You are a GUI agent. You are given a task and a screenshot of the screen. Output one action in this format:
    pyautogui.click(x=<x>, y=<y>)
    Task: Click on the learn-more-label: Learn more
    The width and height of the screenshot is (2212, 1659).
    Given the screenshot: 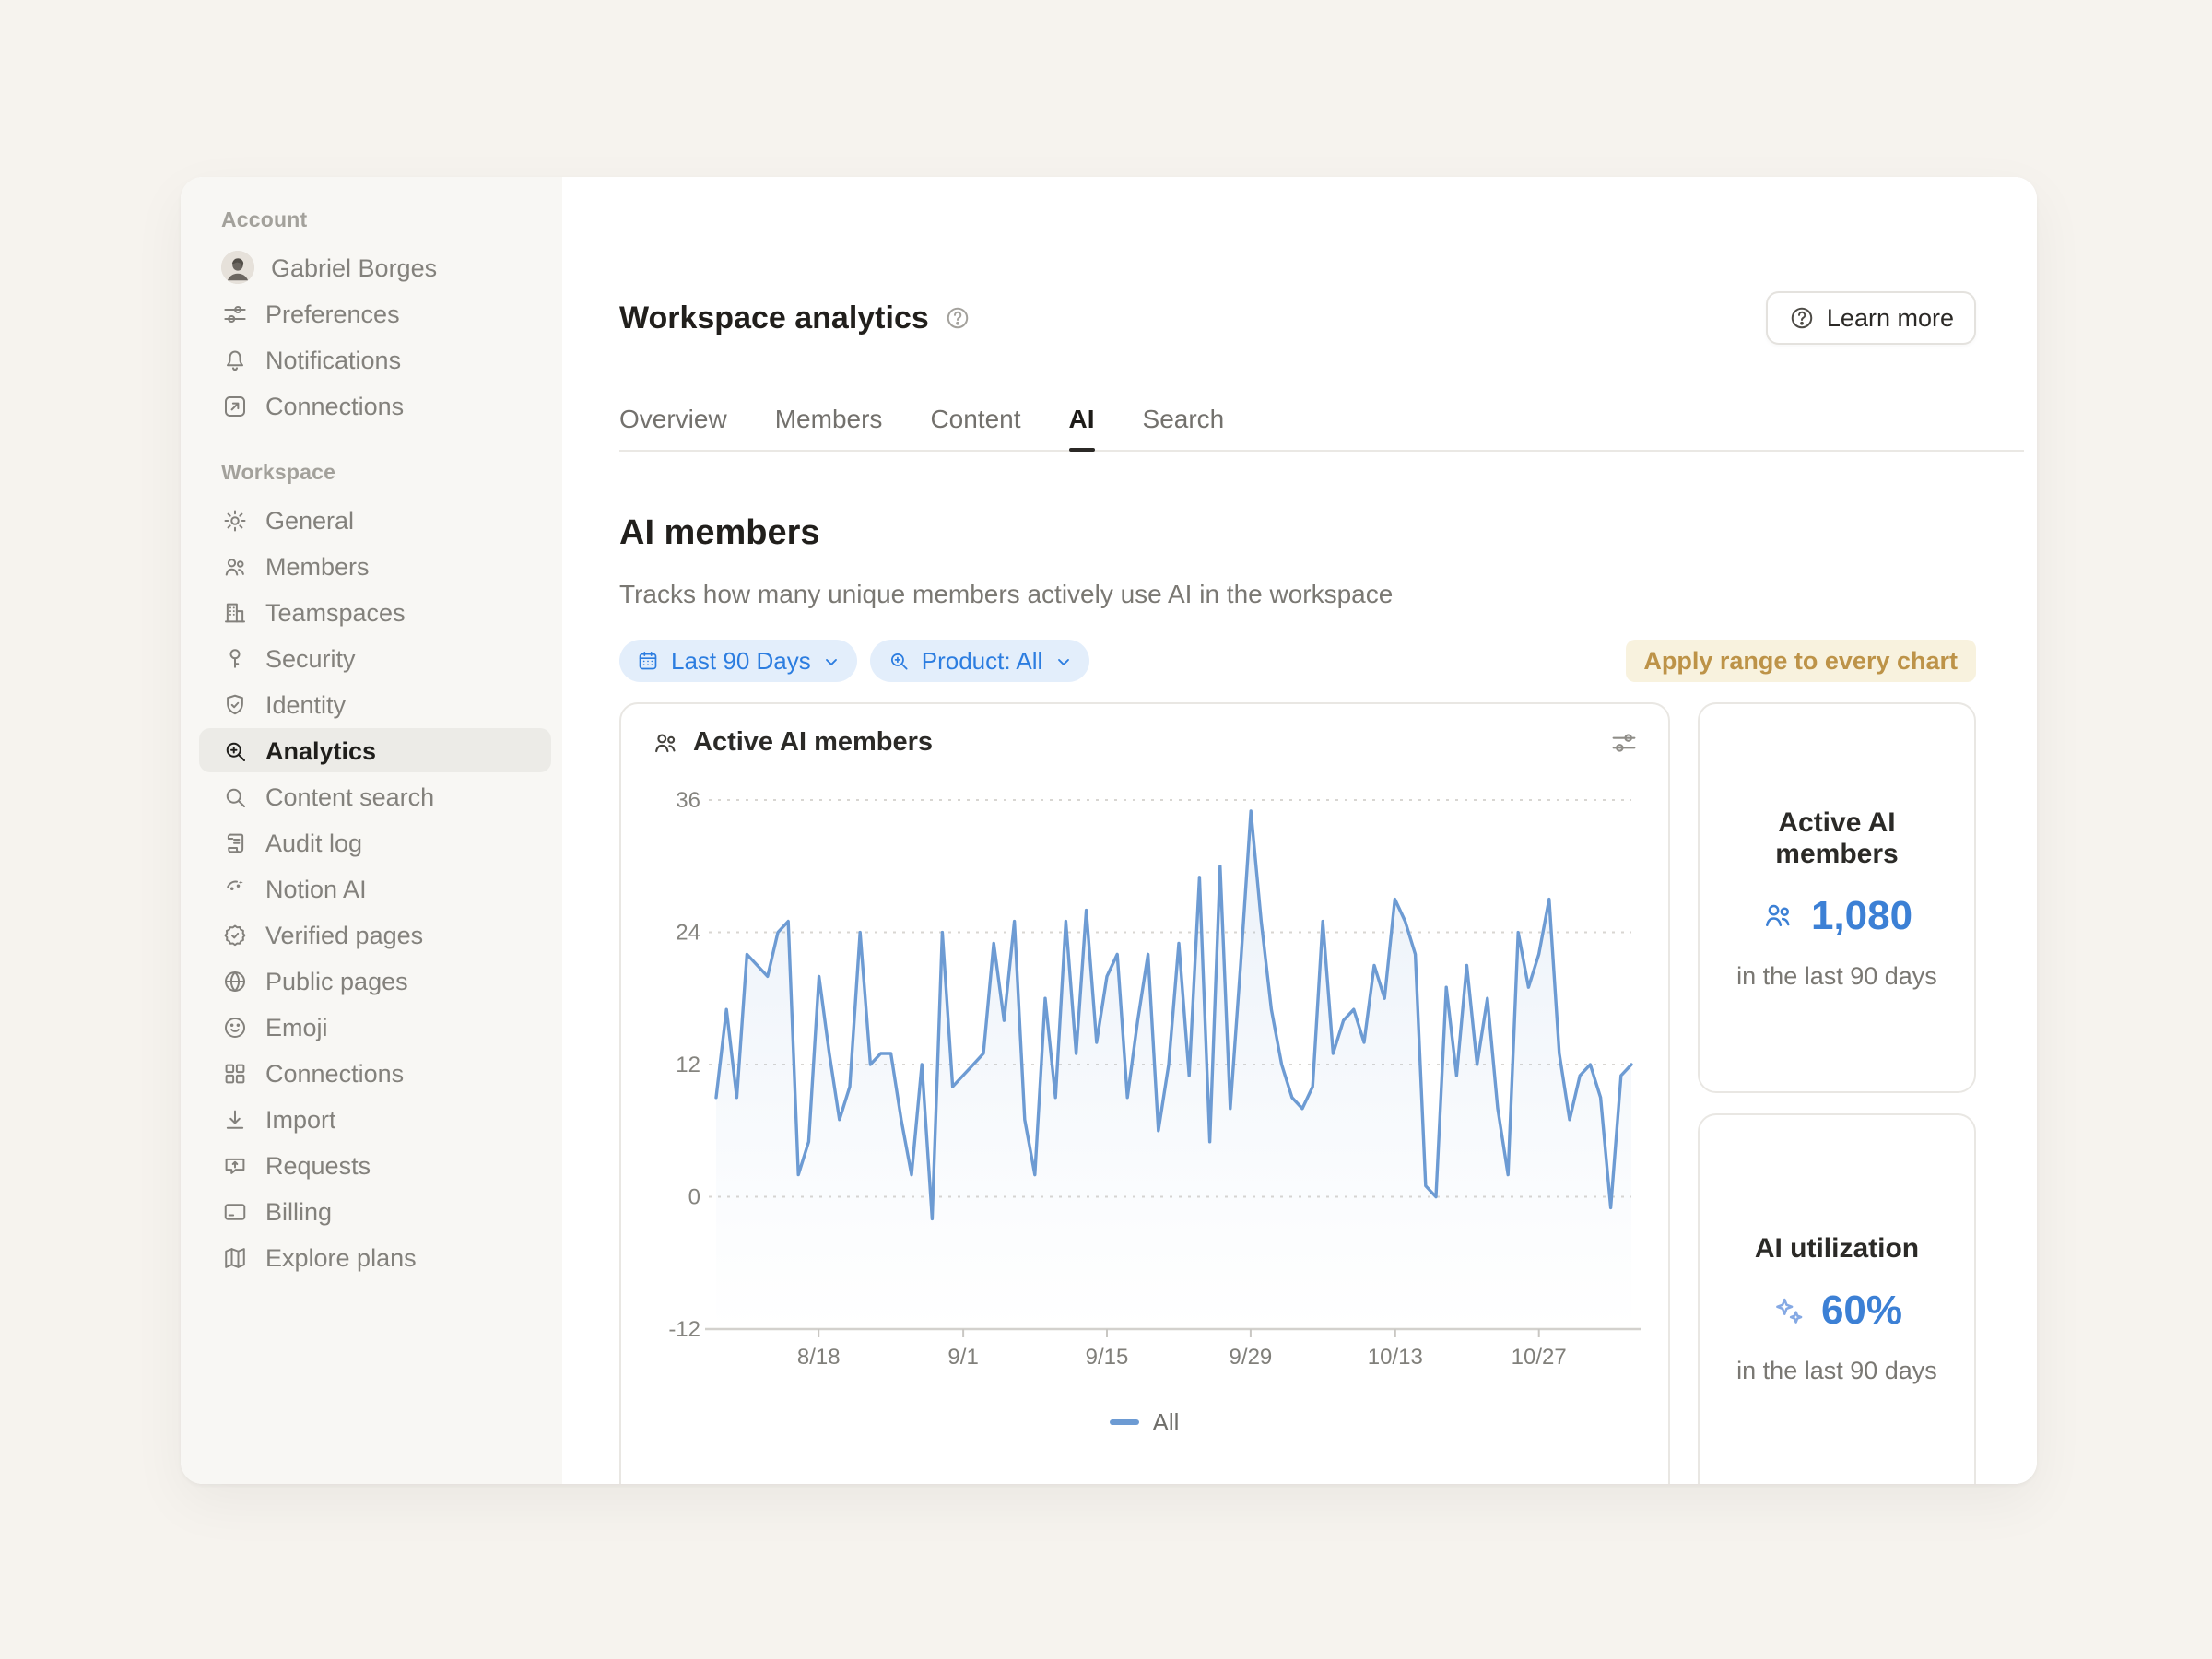 What is the action you would take?
    pyautogui.click(x=1890, y=318)
    